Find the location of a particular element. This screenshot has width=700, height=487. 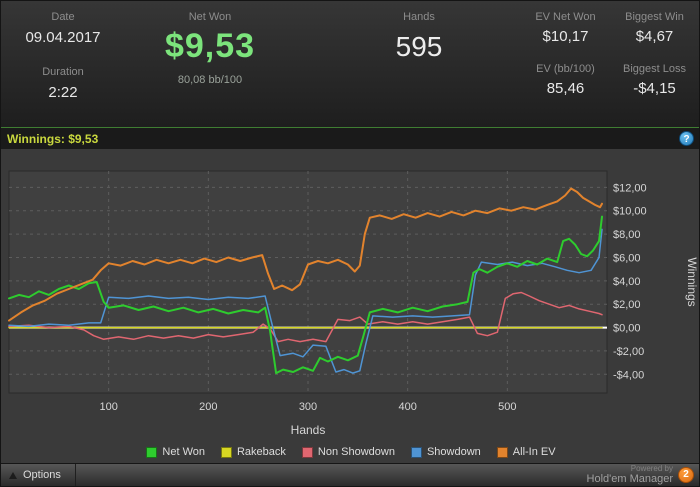

legend-swatch-showdown is located at coordinates (416, 452).